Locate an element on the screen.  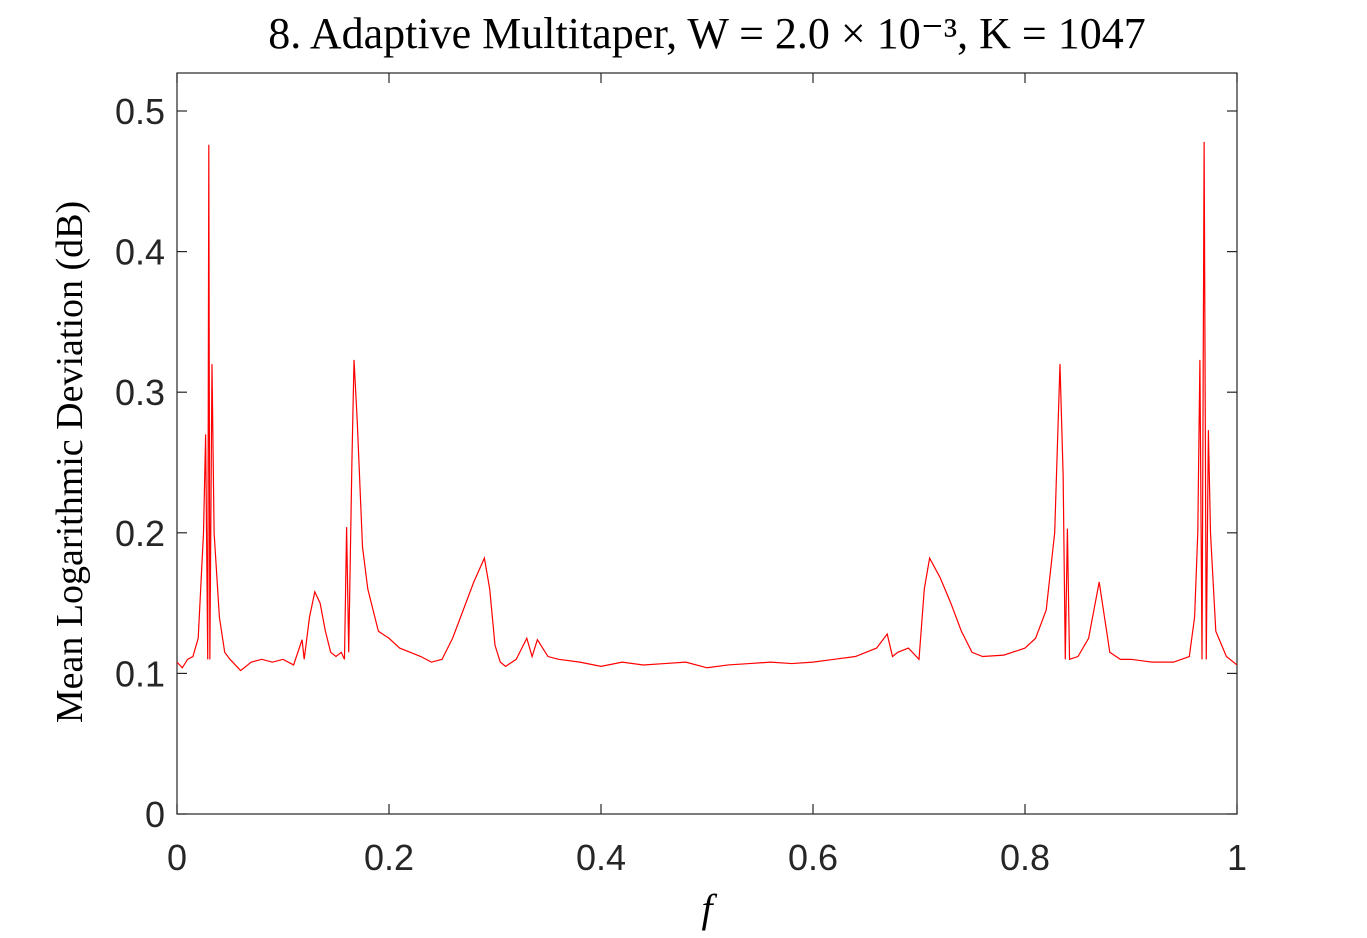
y-tick-label: 0.3 is located at coordinates (140, 392).